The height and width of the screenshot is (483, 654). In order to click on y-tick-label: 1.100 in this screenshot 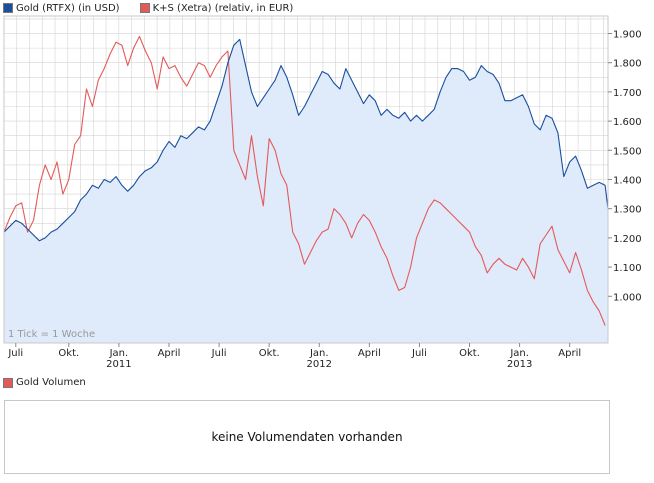, I will do `click(627, 268)`.